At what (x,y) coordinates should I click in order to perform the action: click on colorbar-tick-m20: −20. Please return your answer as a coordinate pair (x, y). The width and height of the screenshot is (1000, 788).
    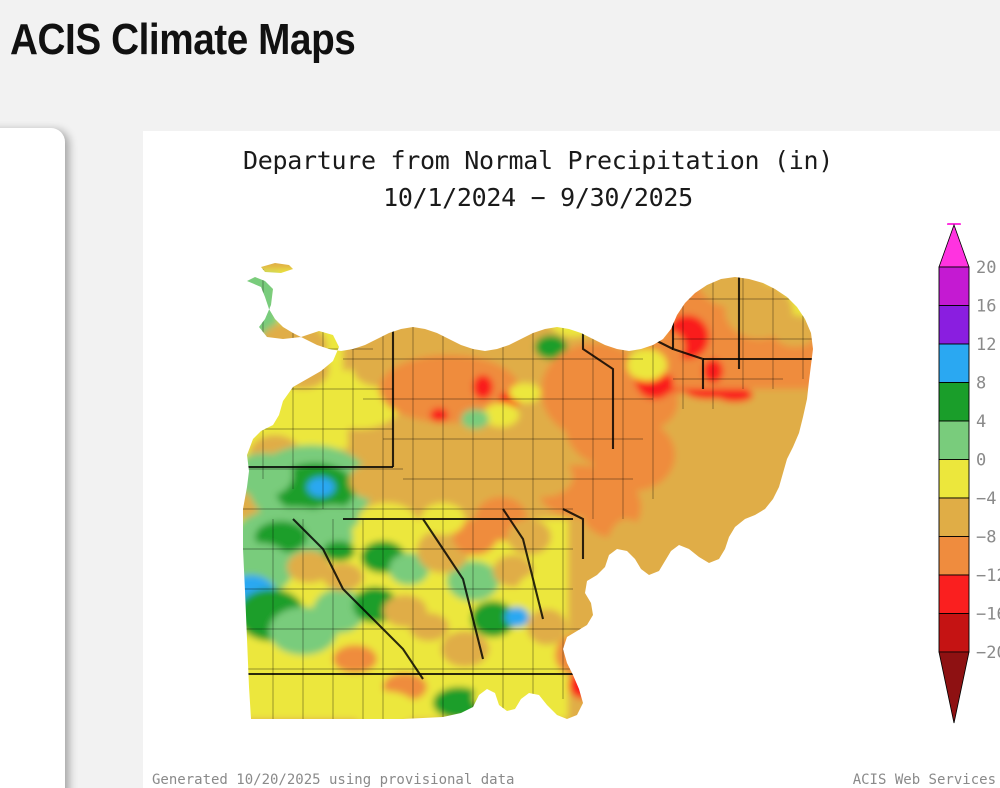
    Looking at the image, I should click on (988, 653).